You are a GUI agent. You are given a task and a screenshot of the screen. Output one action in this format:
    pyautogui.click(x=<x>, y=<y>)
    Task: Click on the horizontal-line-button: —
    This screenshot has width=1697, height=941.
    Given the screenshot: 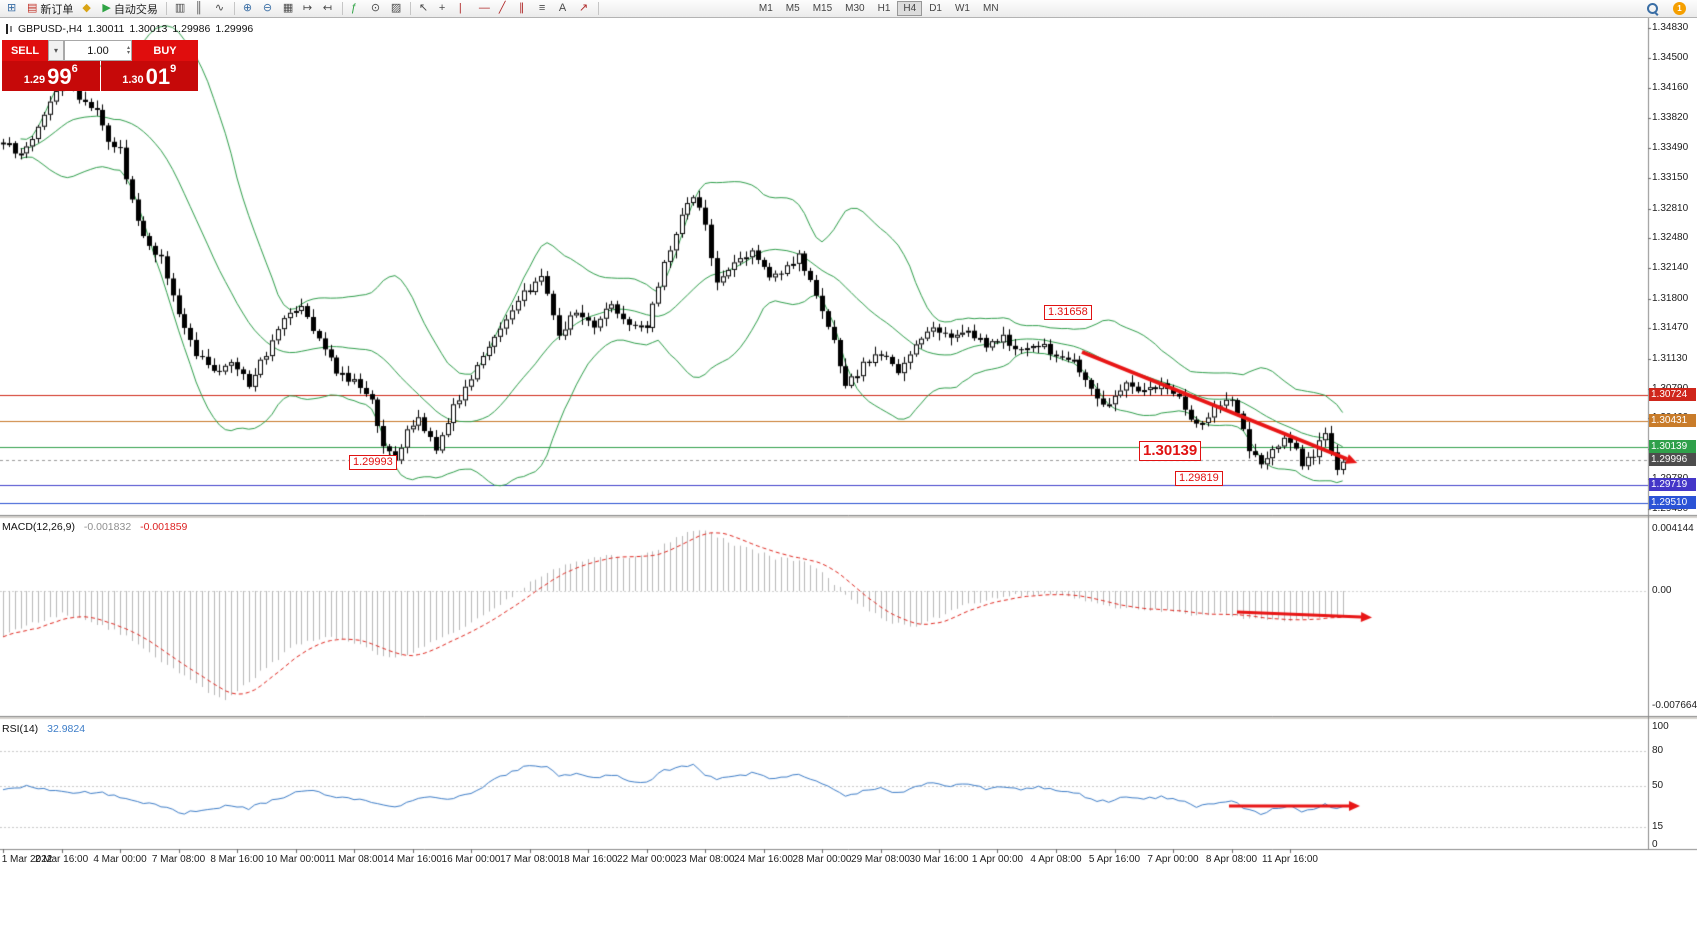 What is the action you would take?
    pyautogui.click(x=484, y=9)
    